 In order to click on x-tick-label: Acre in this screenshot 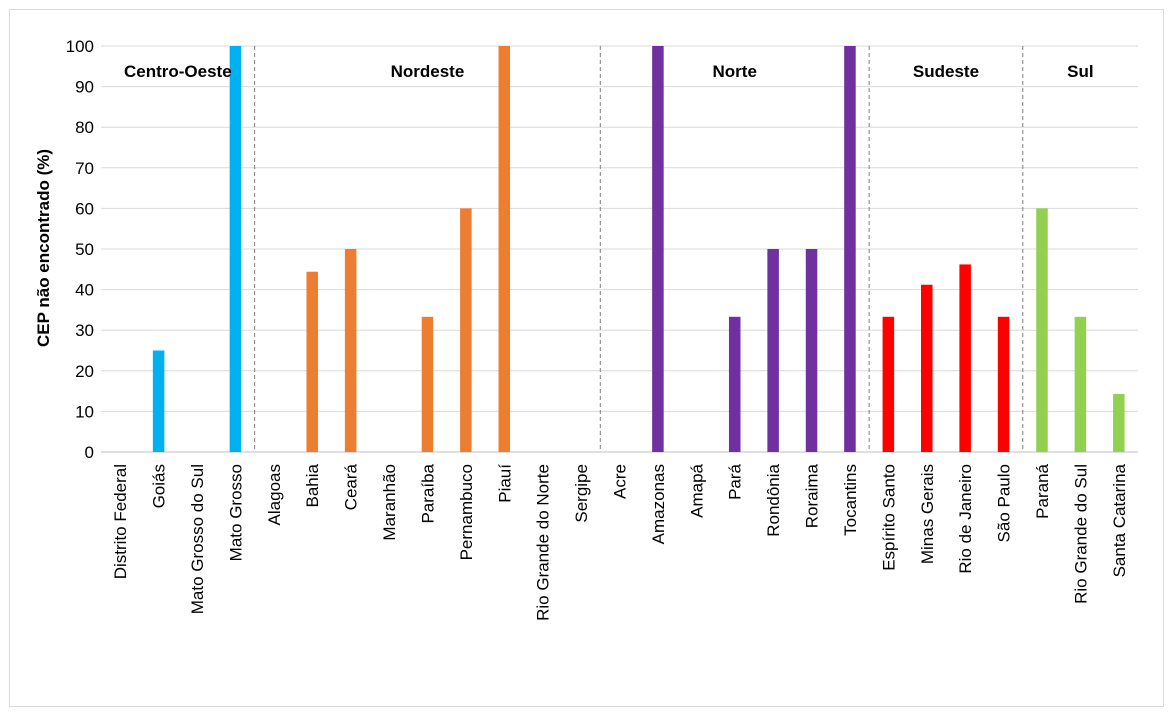, I will do `click(620, 481)`.